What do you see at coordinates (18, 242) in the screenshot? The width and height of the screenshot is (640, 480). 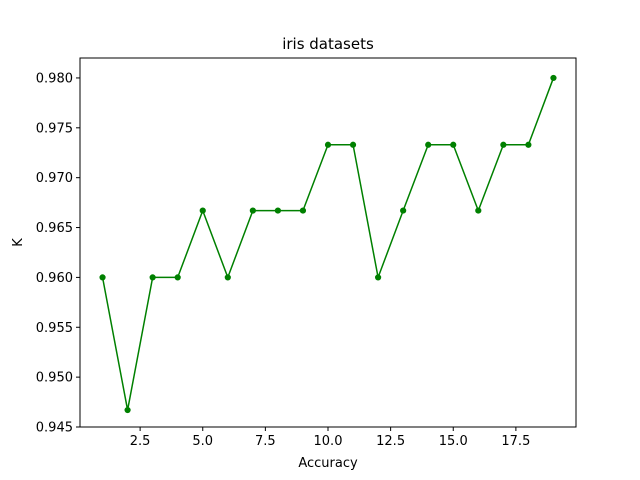 I see `y-axis-title: K` at bounding box center [18, 242].